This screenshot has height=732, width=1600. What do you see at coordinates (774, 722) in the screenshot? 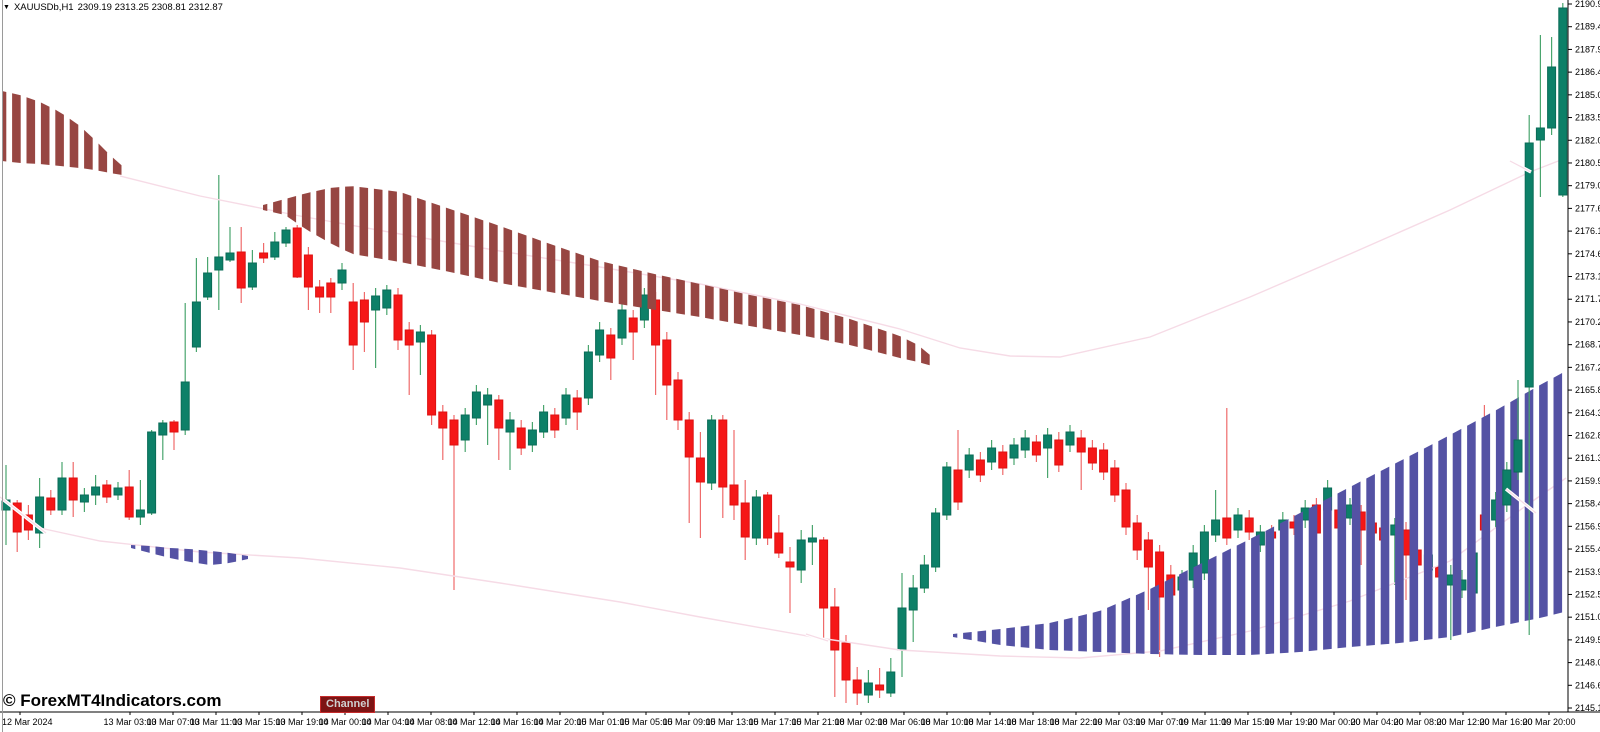
I see `svg-text: 15 Mar 17:00` at bounding box center [774, 722].